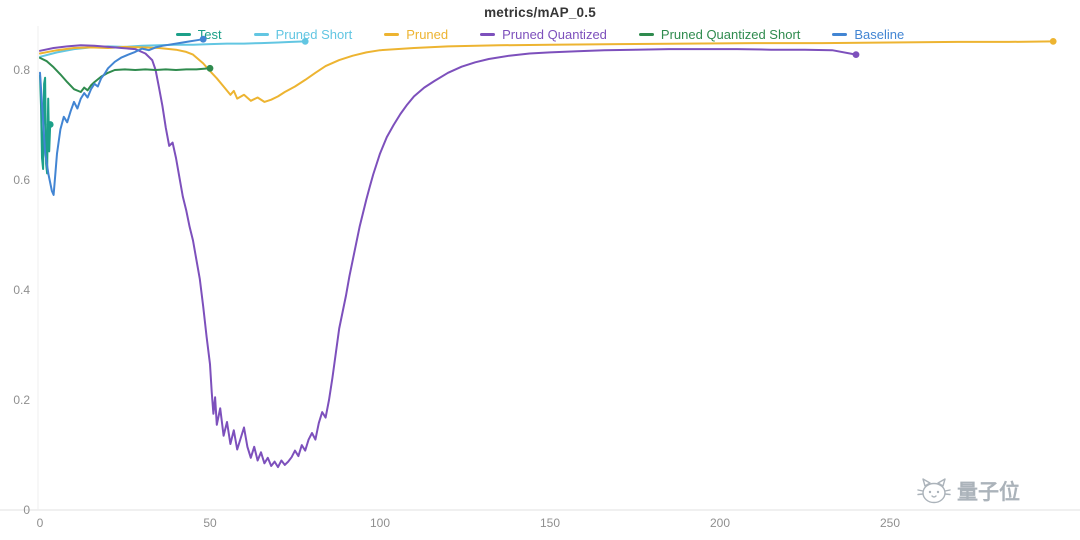  Describe the element at coordinates (21, 180) in the screenshot. I see `y-tick-label: 0.6` at that location.